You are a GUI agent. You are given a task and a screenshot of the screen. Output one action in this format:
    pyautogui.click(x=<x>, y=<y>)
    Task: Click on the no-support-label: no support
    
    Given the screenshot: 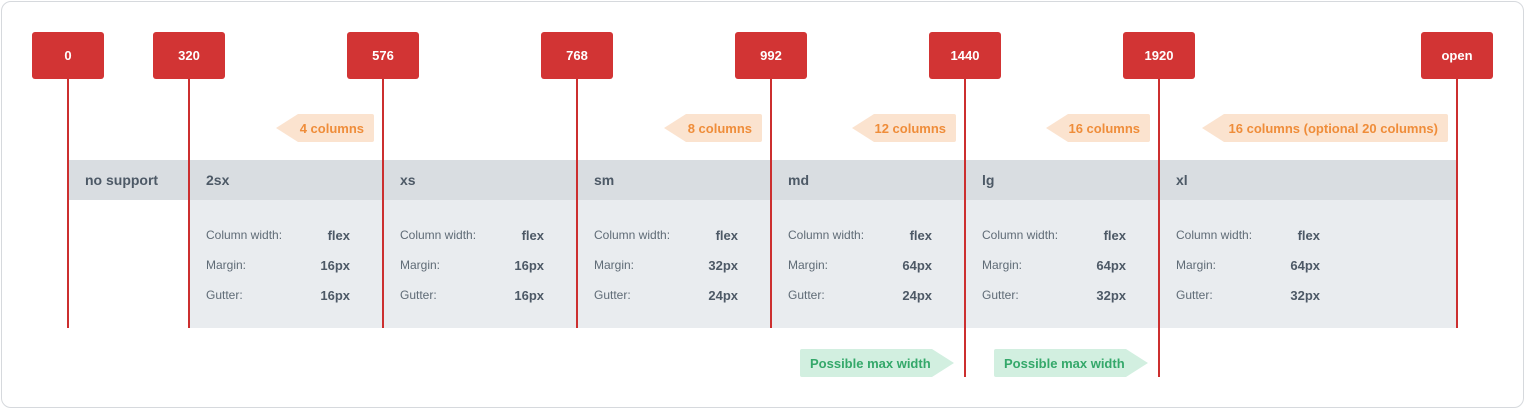 What is the action you would take?
    pyautogui.click(x=122, y=180)
    